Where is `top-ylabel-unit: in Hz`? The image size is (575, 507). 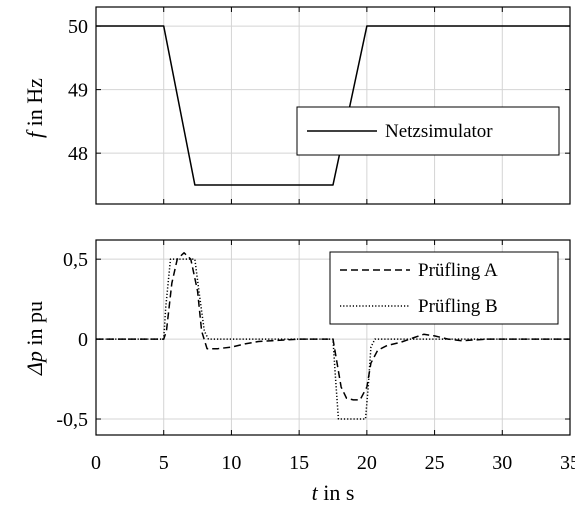 top-ylabel-unit: in Hz is located at coordinates (34, 105).